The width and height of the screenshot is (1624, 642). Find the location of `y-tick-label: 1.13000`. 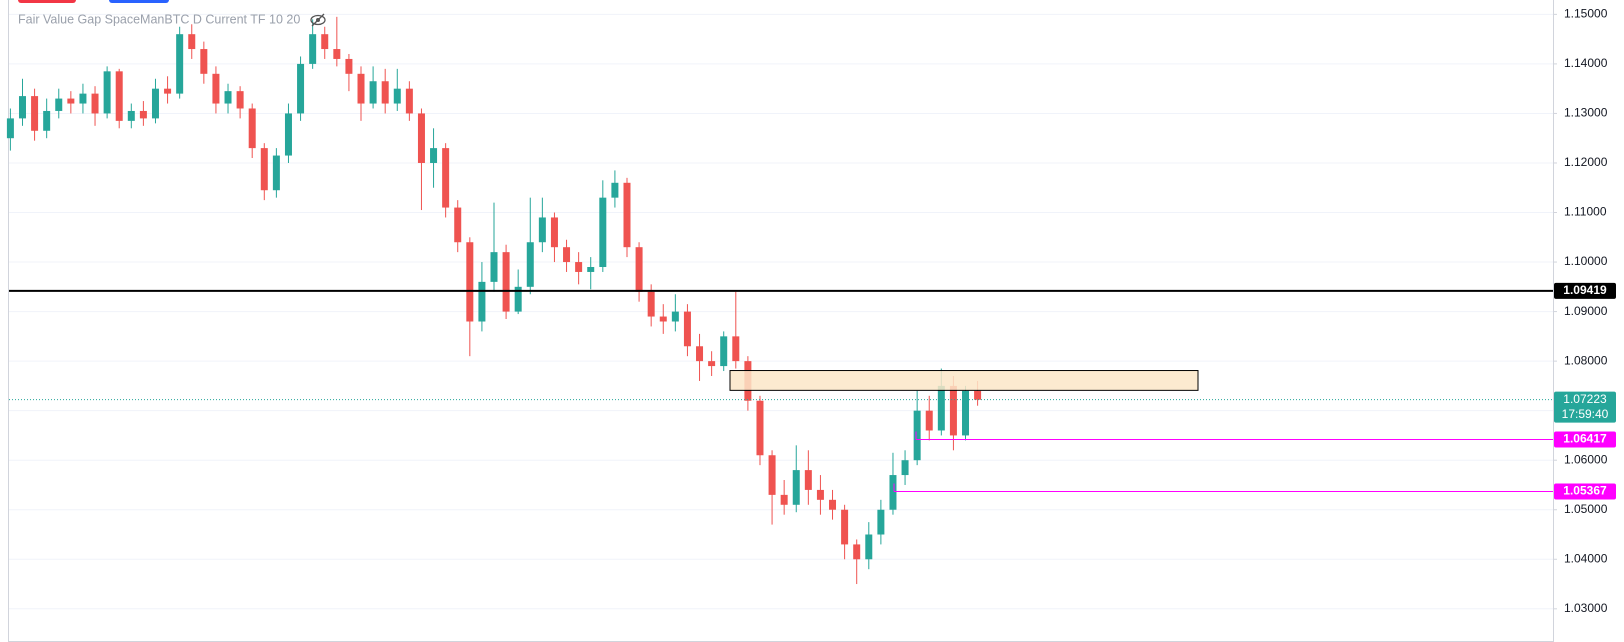

y-tick-label: 1.13000 is located at coordinates (1586, 113).